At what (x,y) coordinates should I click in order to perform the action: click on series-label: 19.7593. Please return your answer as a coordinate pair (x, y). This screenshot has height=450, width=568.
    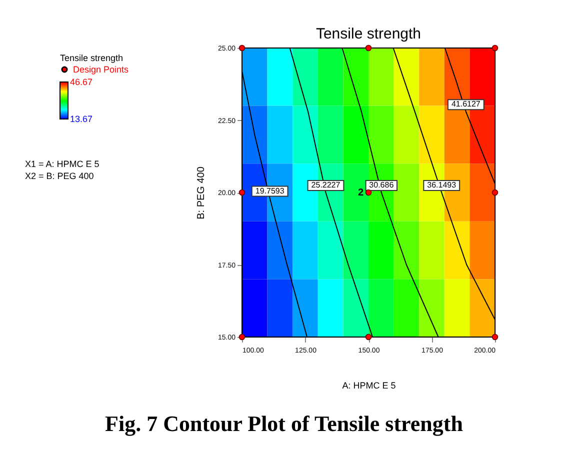
    Looking at the image, I should click on (270, 191).